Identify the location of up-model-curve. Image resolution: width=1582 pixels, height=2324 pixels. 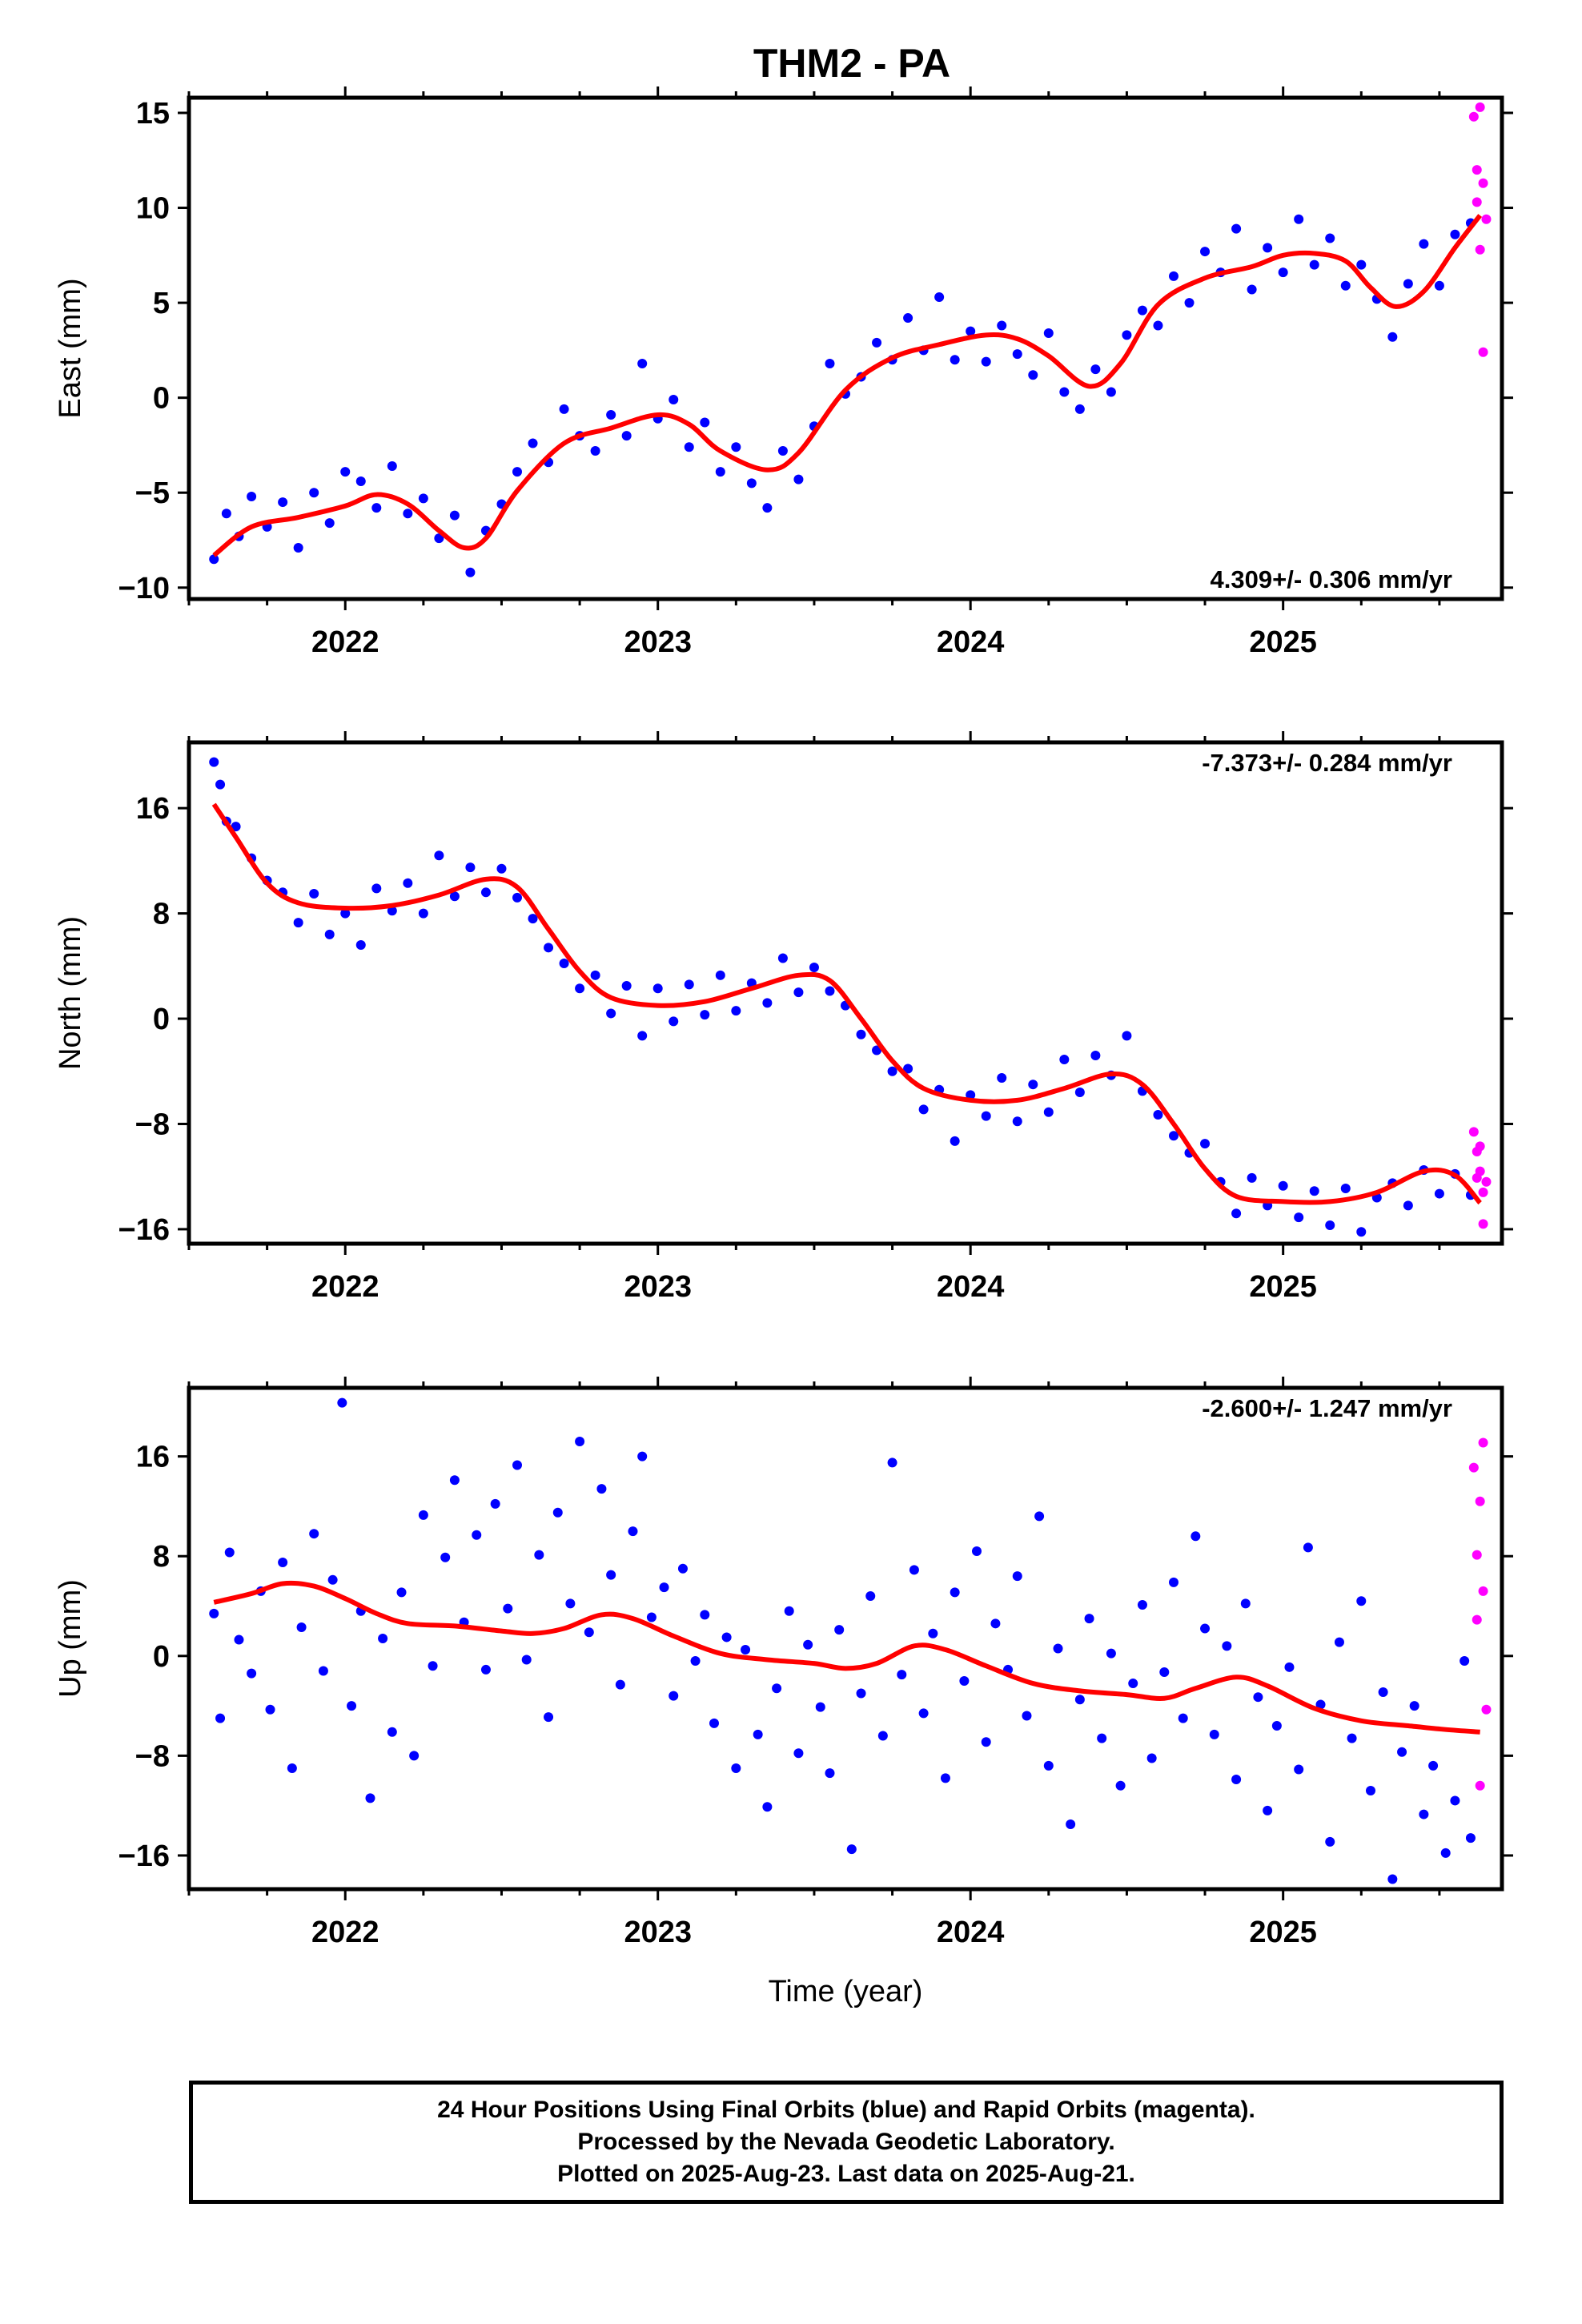
(847, 1657).